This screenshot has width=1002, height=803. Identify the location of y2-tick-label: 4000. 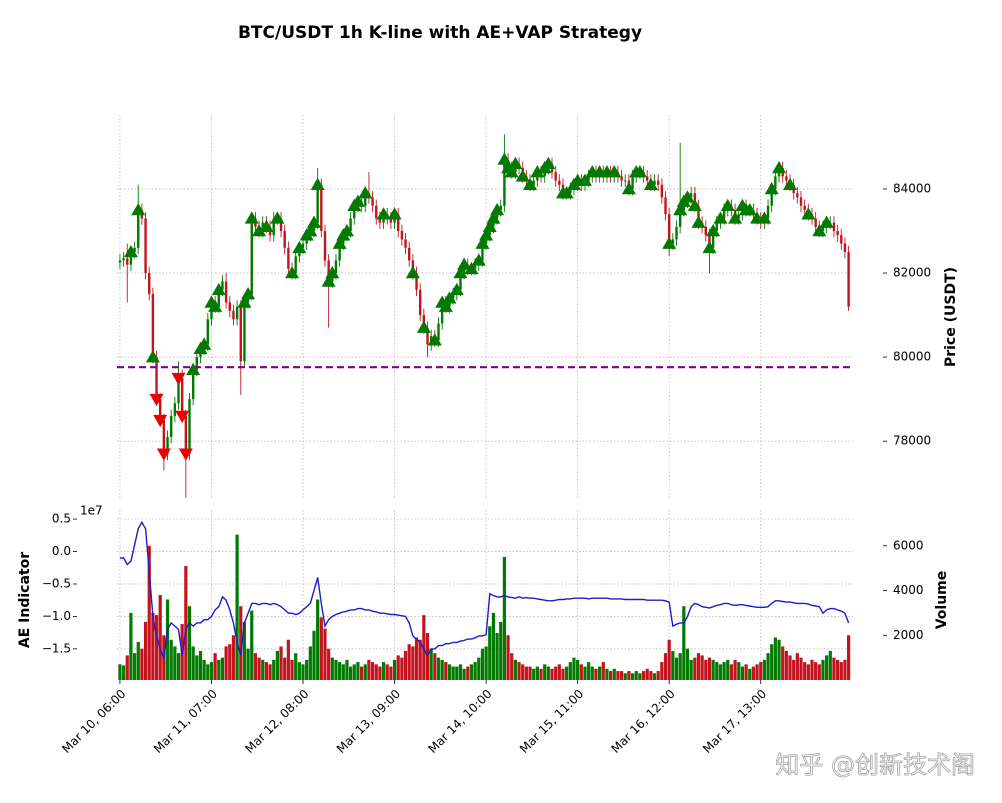
(908, 590).